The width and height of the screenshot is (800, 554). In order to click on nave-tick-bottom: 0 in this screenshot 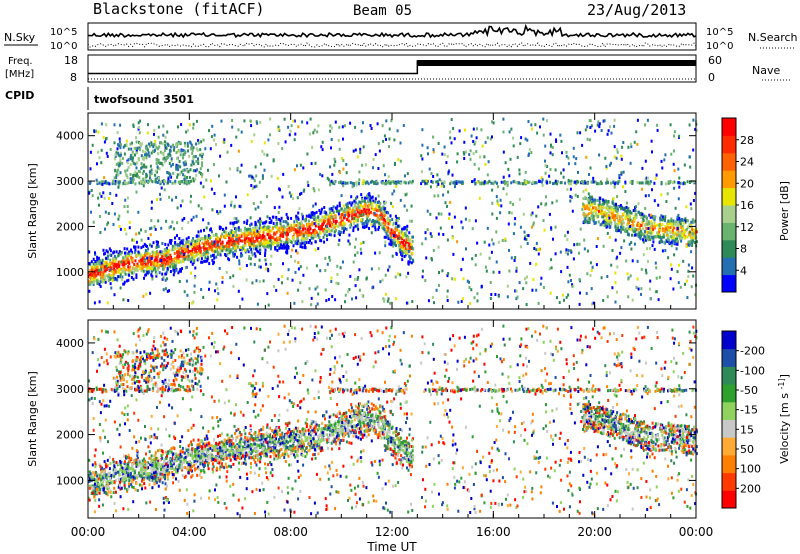, I will do `click(711, 77)`.